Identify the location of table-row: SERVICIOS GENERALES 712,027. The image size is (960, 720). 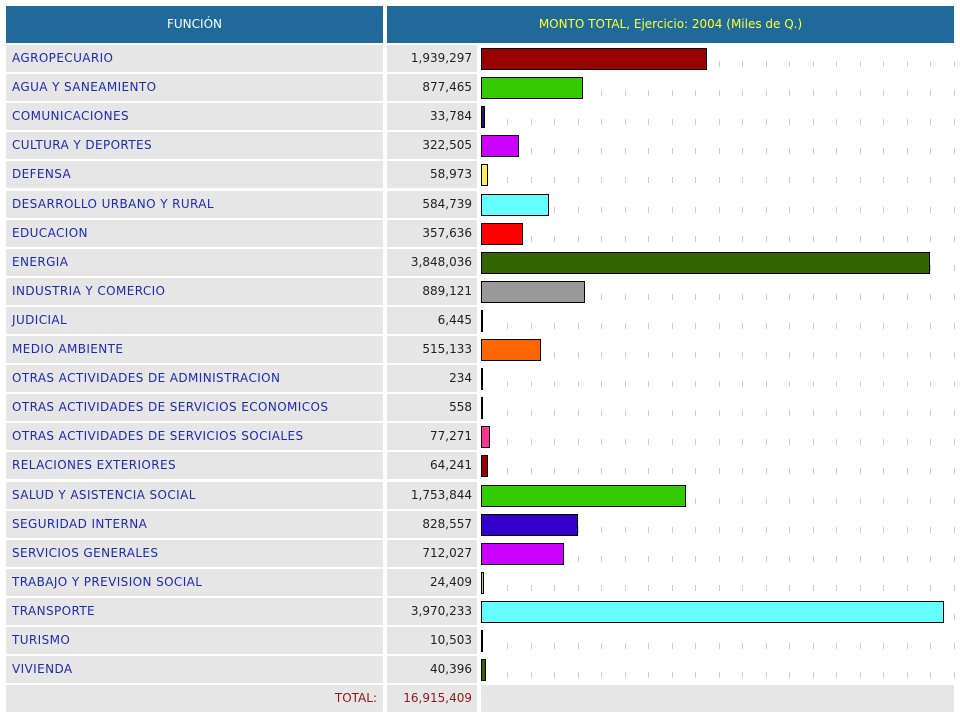
(480, 553).